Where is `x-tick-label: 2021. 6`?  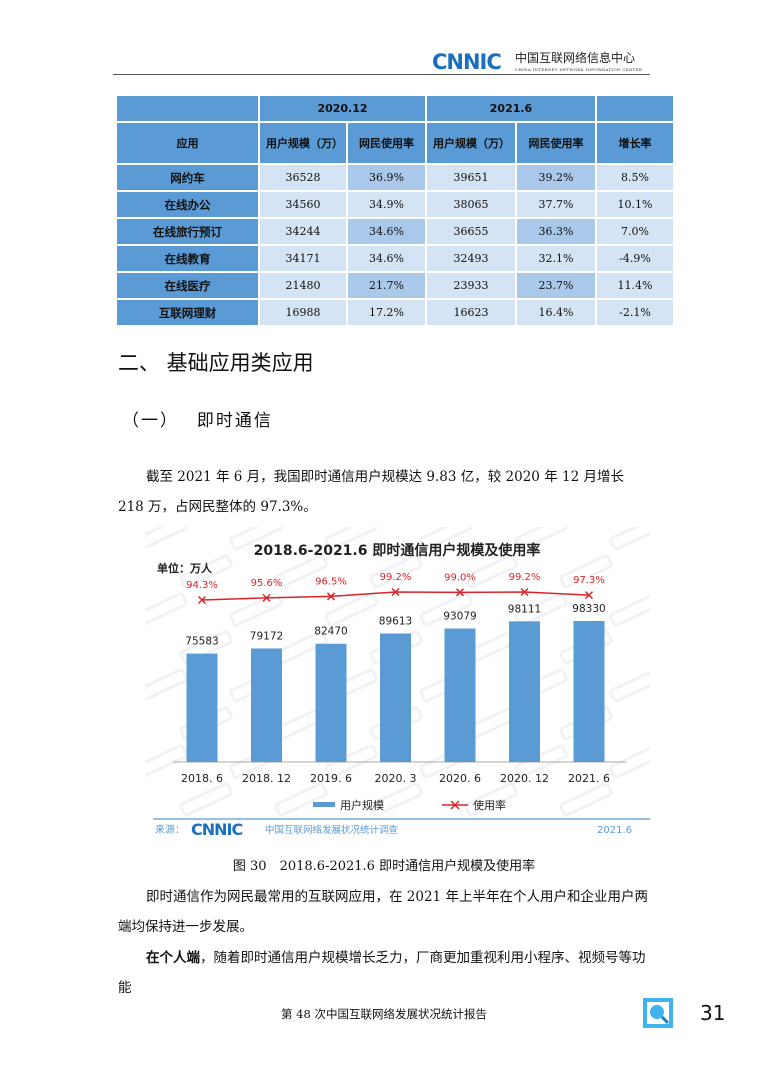
x-tick-label: 2021. 6 is located at coordinates (589, 778).